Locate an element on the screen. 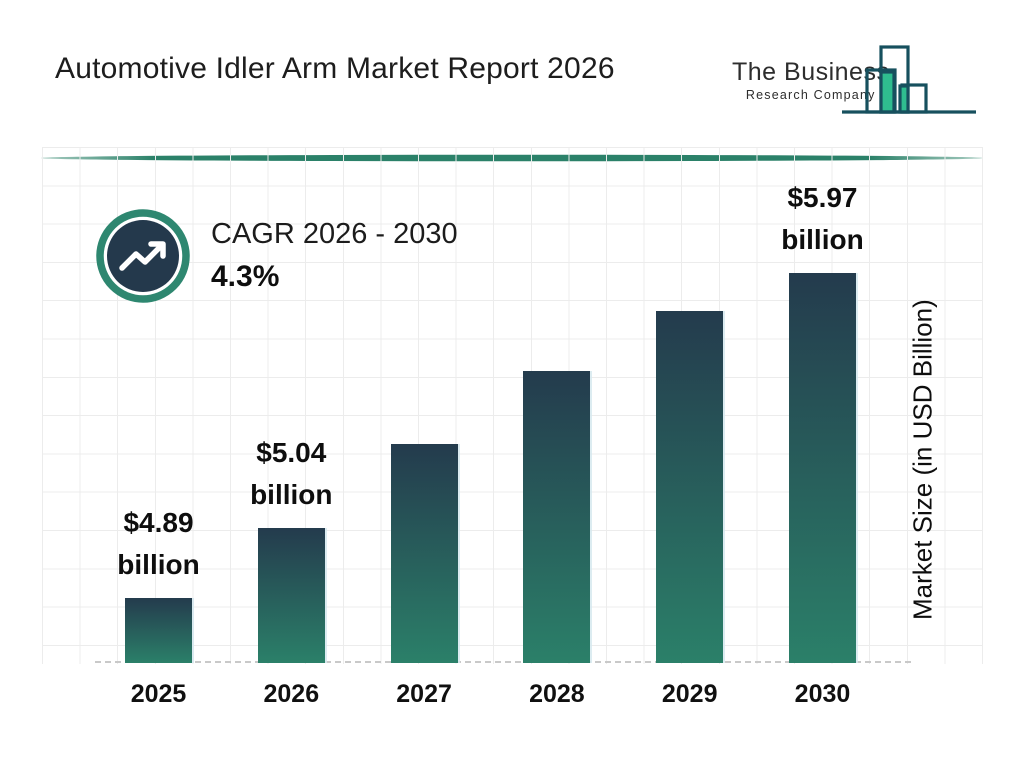 The width and height of the screenshot is (1024, 768). bar-2025: $4.89 billion is located at coordinates (158, 585).